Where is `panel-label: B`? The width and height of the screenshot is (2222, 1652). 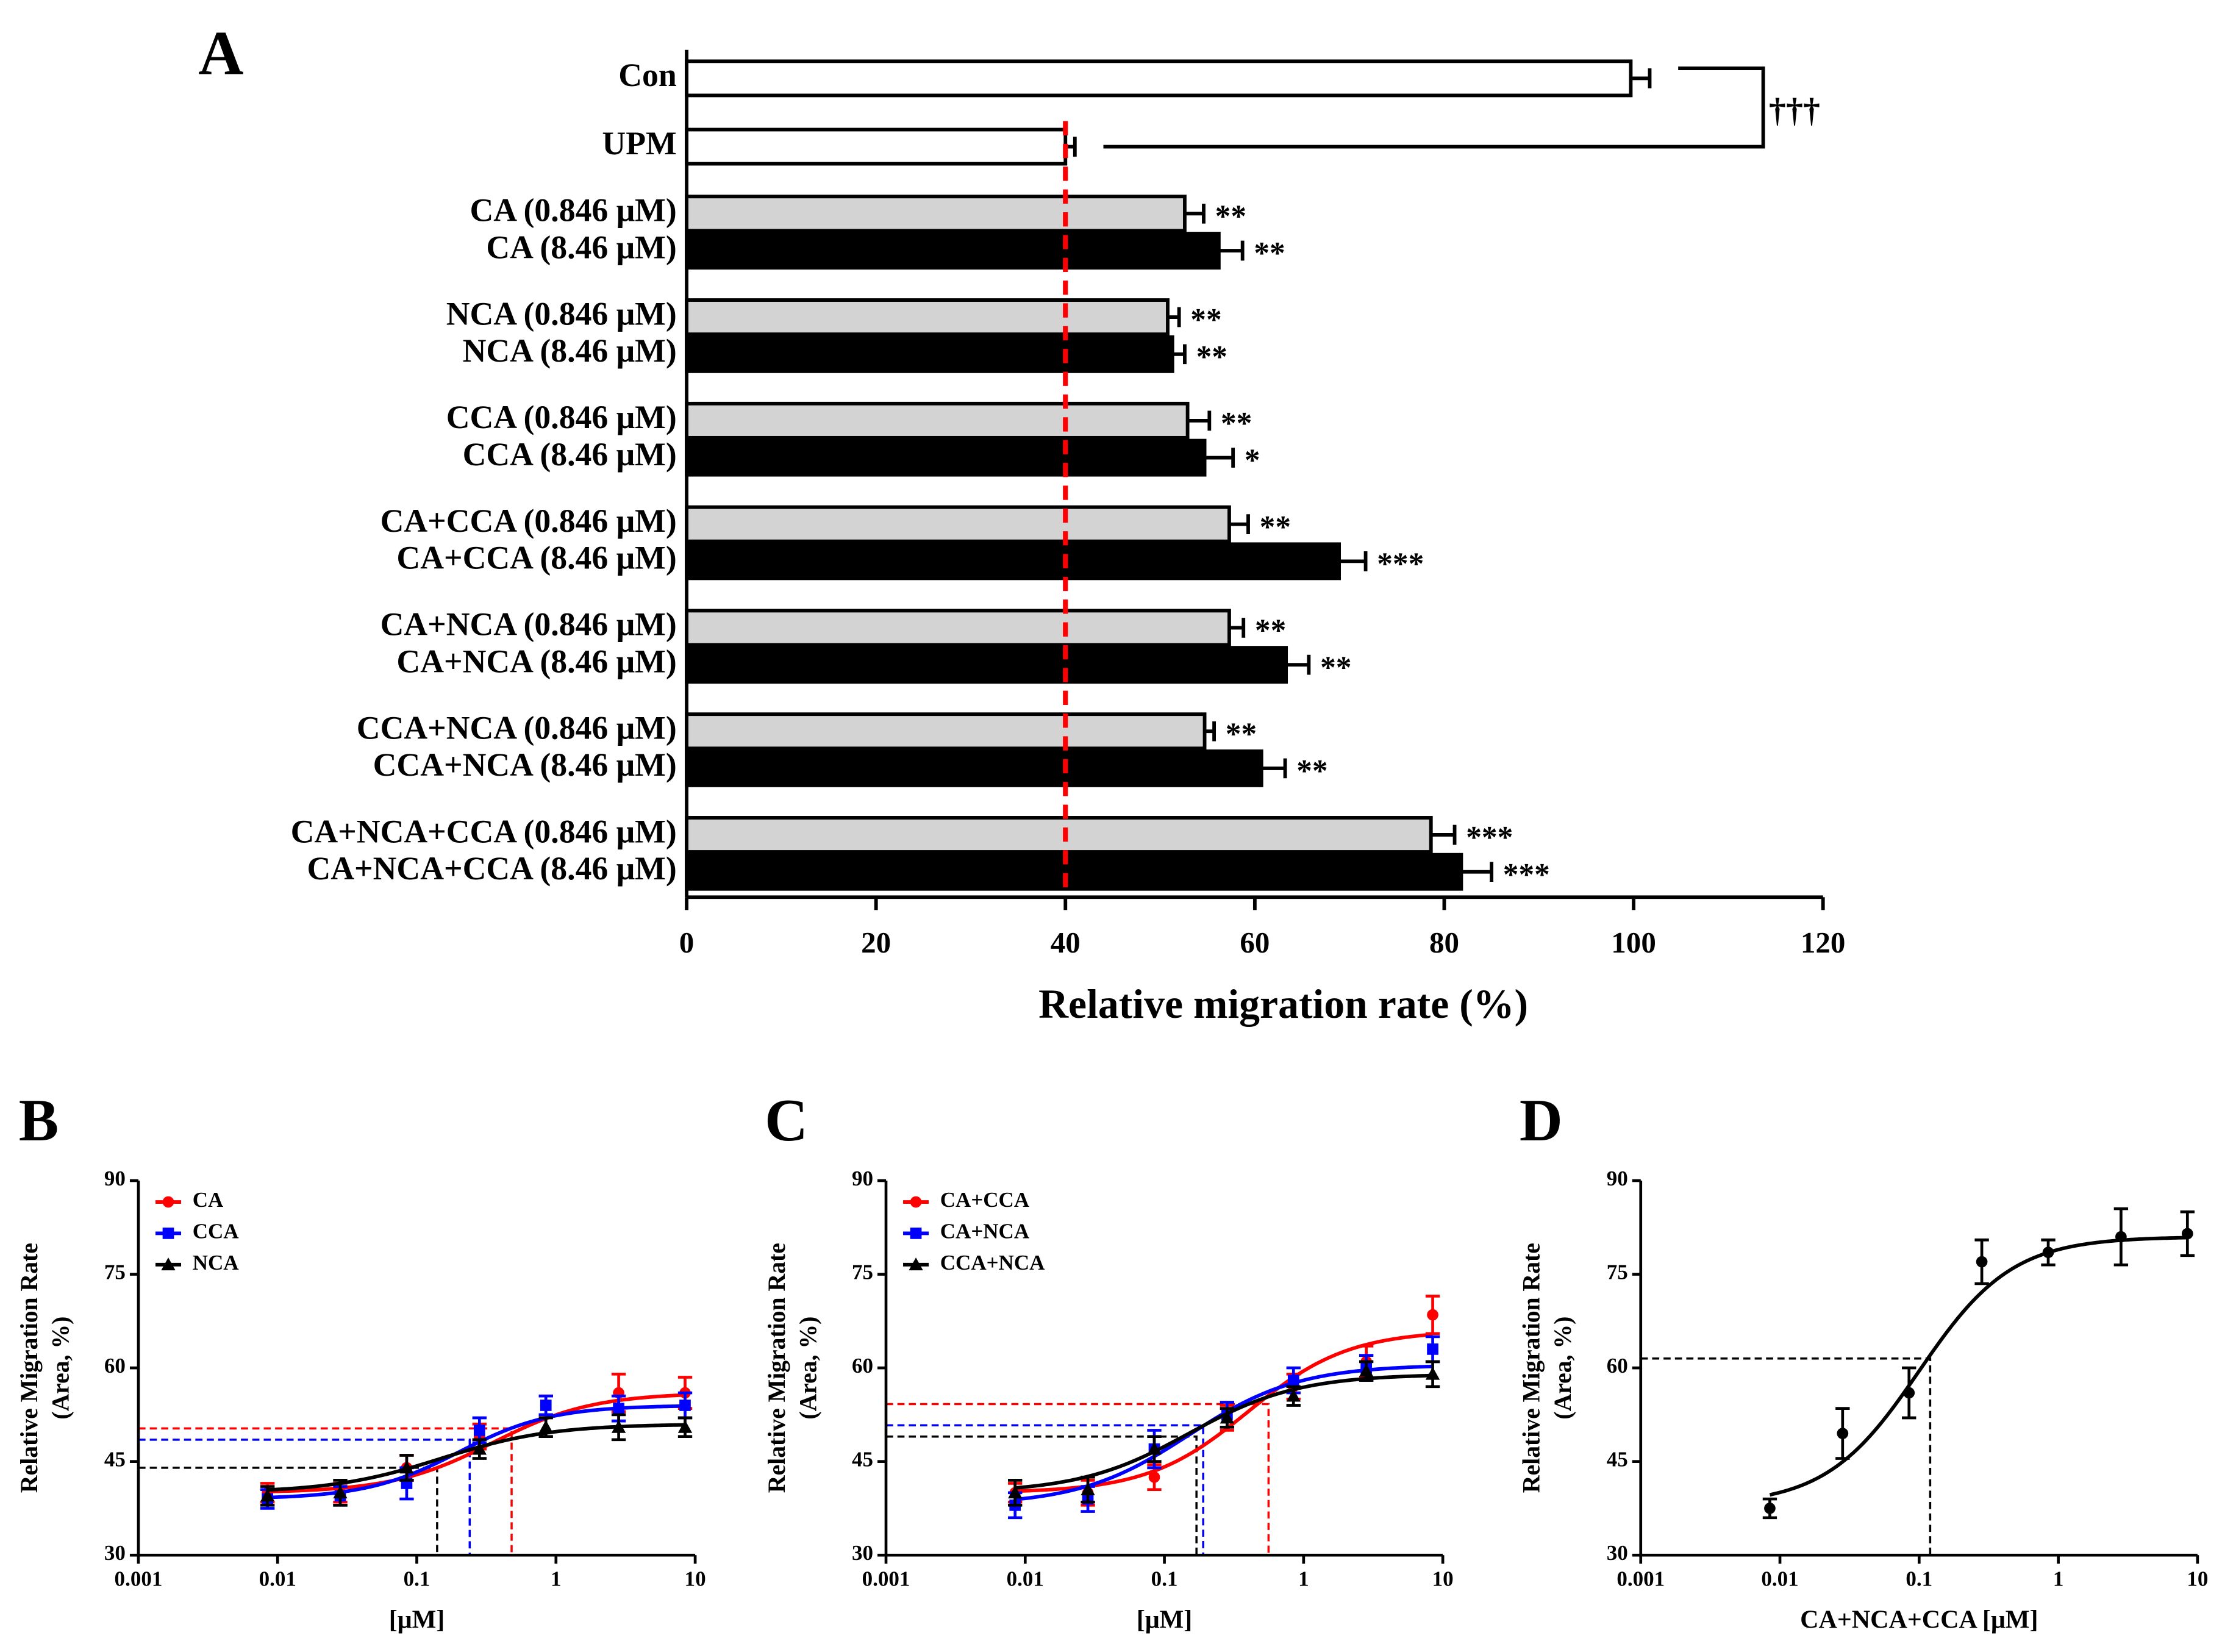 panel-label: B is located at coordinates (39, 1121).